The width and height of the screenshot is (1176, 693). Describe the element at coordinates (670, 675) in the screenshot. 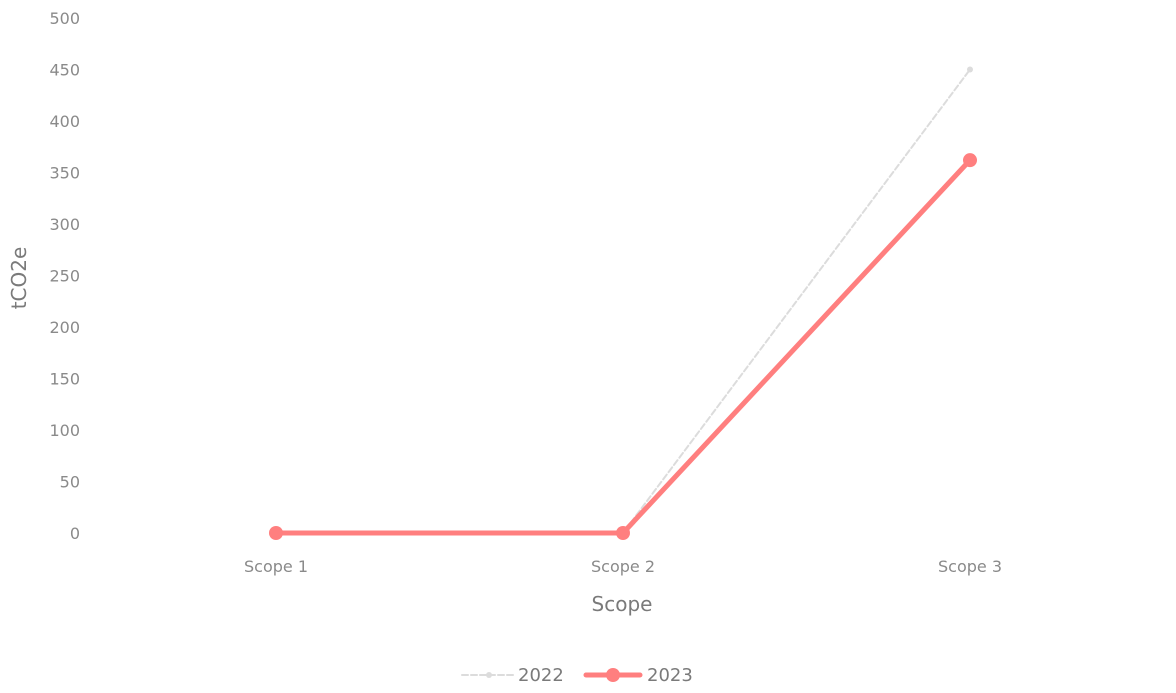

I see `legend-label: 2023` at that location.